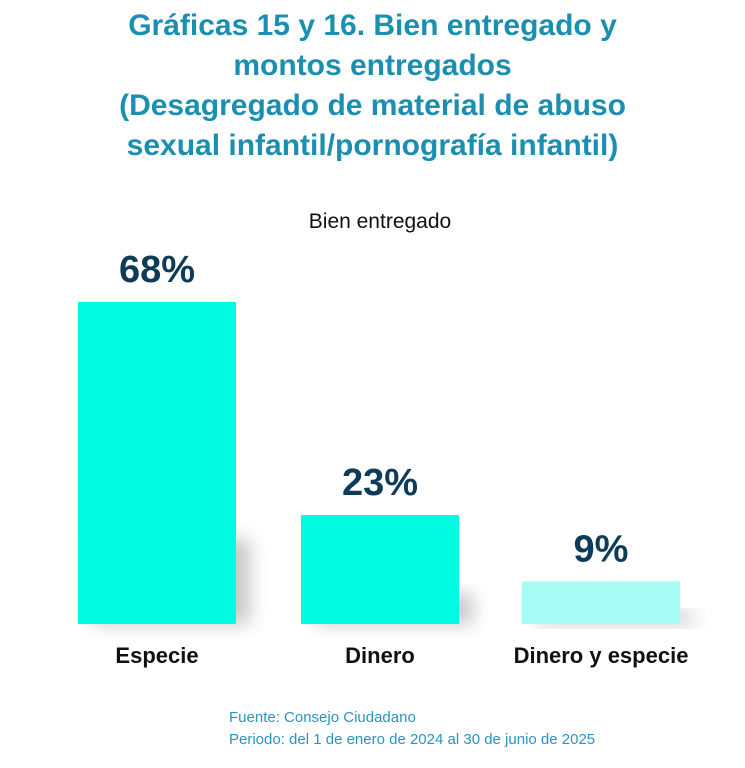 Image resolution: width=745 pixels, height=768 pixels. I want to click on bar-value-label: 9%, so click(601, 549).